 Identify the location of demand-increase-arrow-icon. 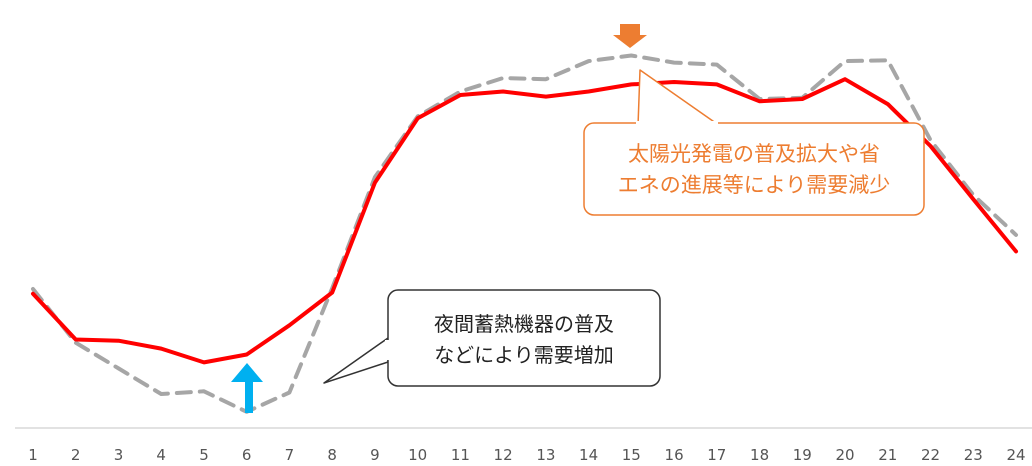
(247, 388).